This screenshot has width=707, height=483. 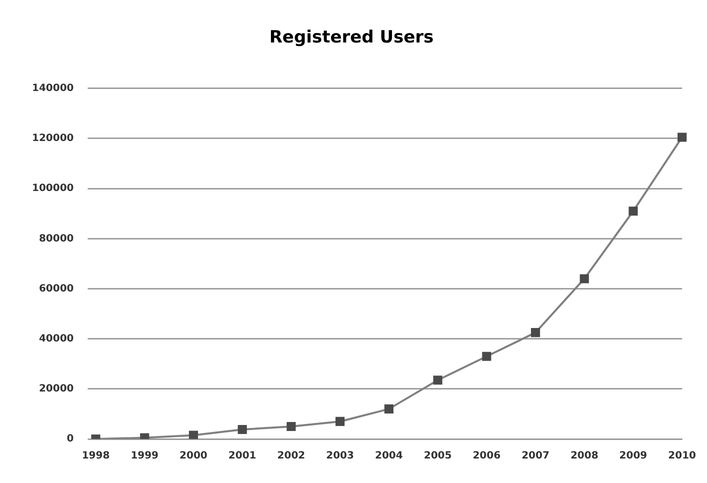 What do you see at coordinates (144, 456) in the screenshot?
I see `x-tick-label: 1999` at bounding box center [144, 456].